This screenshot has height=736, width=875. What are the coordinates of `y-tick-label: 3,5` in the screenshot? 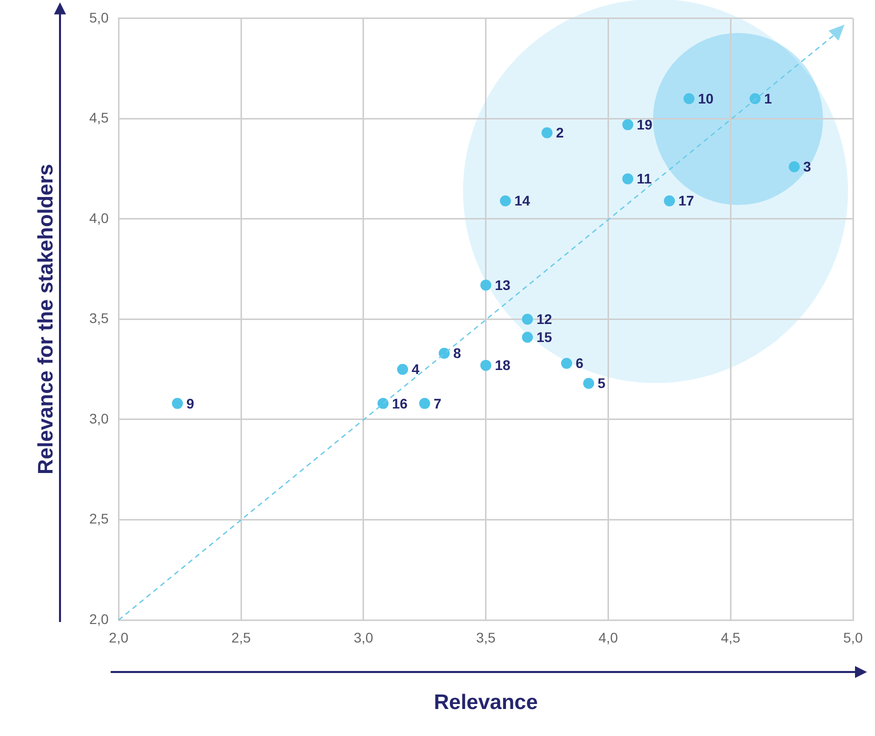 It's located at (99, 318).